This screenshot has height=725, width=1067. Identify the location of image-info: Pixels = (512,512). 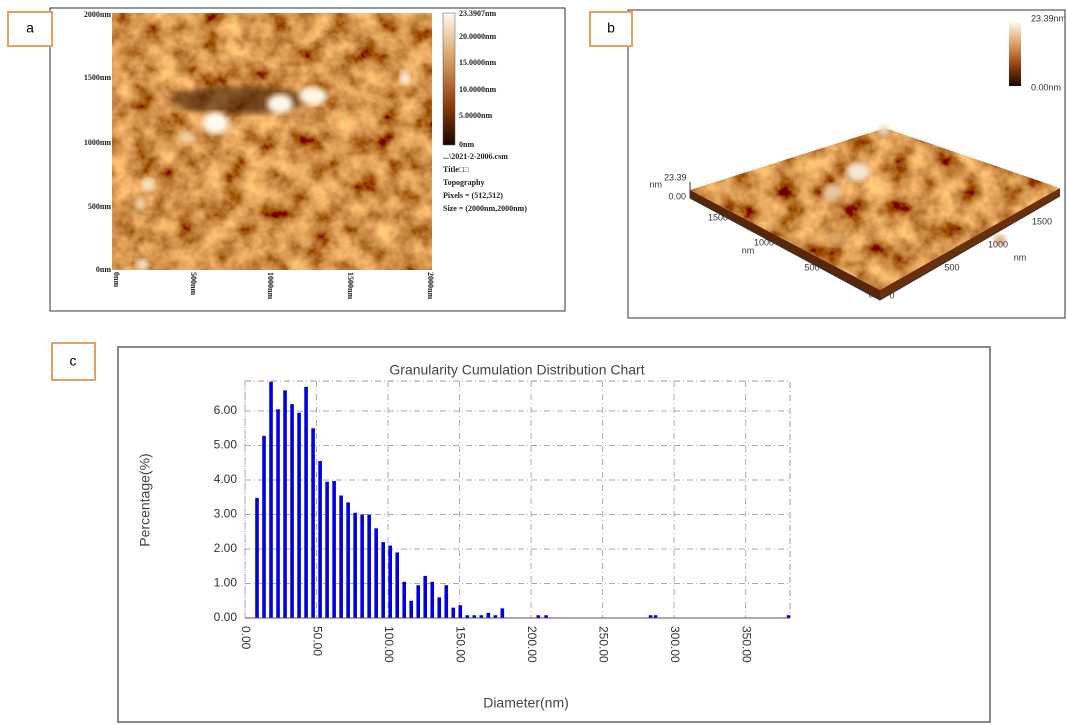
(473, 195).